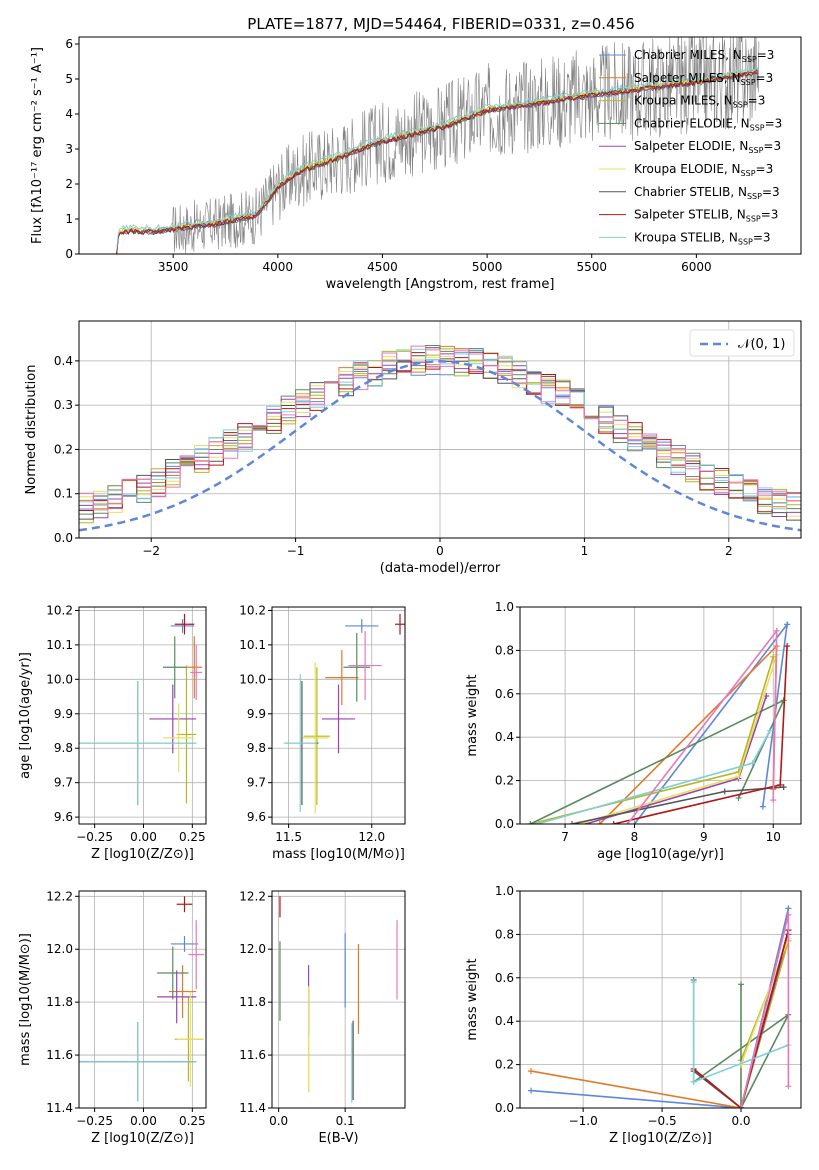  I want to click on y-tick-label: 0.2, so click(63, 449).